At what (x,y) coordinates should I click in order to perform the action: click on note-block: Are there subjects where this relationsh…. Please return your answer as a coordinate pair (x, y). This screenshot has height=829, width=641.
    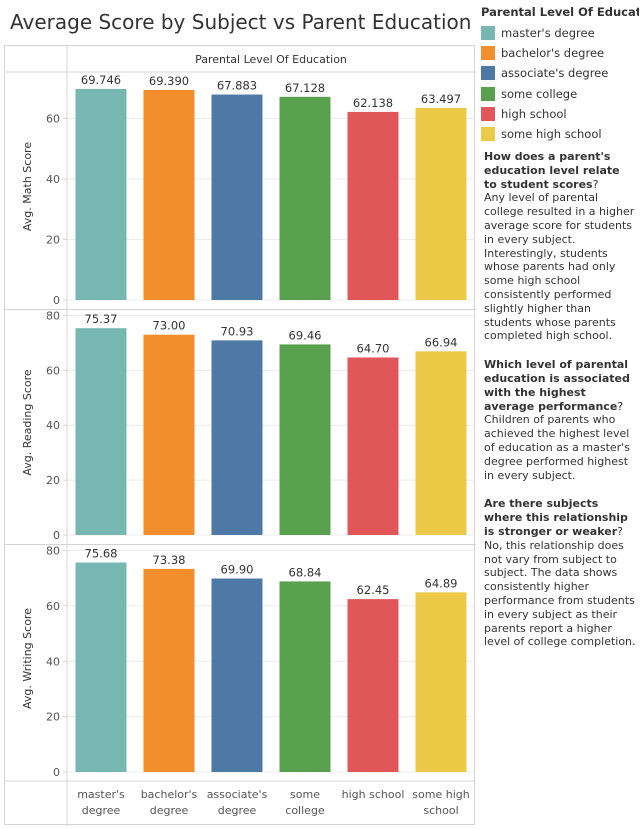
    Looking at the image, I should click on (560, 573).